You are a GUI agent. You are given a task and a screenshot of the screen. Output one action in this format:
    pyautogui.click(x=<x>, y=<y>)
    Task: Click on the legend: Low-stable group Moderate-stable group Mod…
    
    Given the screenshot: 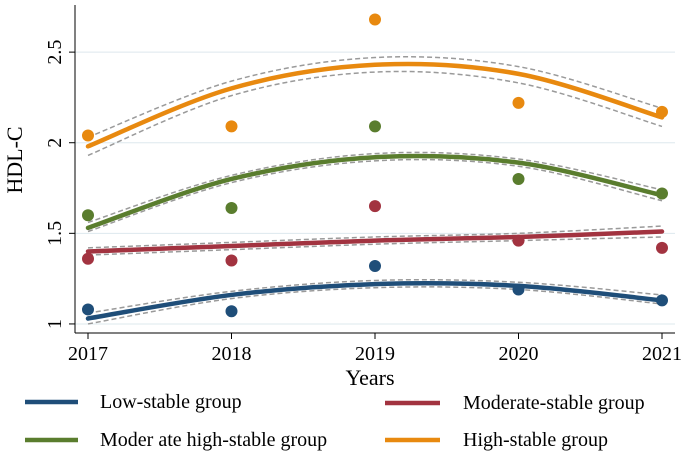 What is the action you would take?
    pyautogui.click(x=335, y=421)
    